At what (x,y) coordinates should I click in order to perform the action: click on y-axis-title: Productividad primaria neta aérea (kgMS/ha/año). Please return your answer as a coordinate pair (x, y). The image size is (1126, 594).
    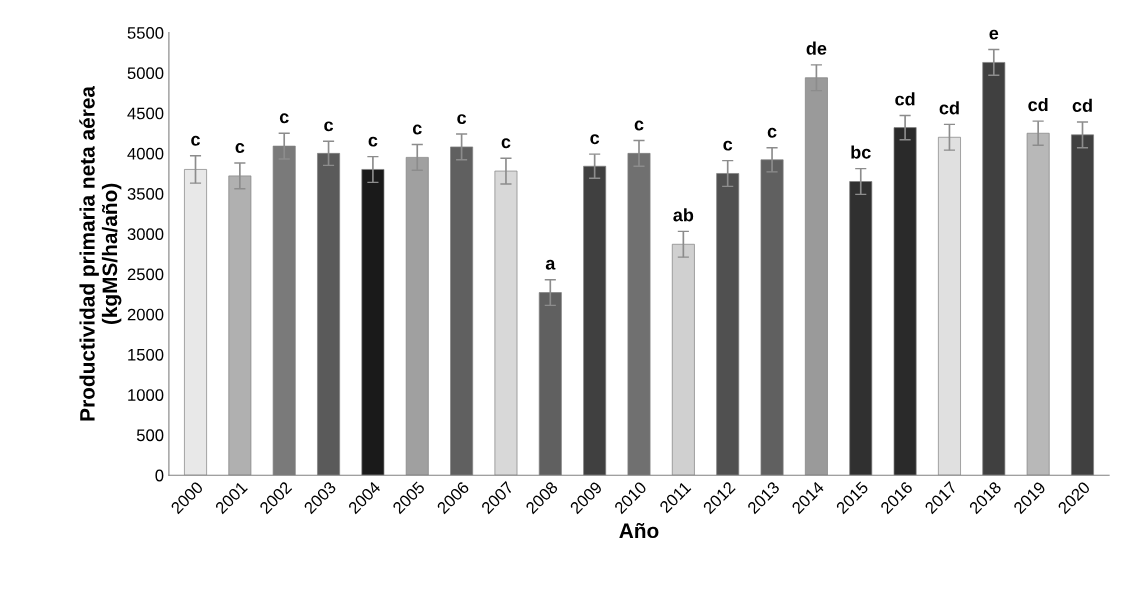
    Looking at the image, I should click on (100, 253).